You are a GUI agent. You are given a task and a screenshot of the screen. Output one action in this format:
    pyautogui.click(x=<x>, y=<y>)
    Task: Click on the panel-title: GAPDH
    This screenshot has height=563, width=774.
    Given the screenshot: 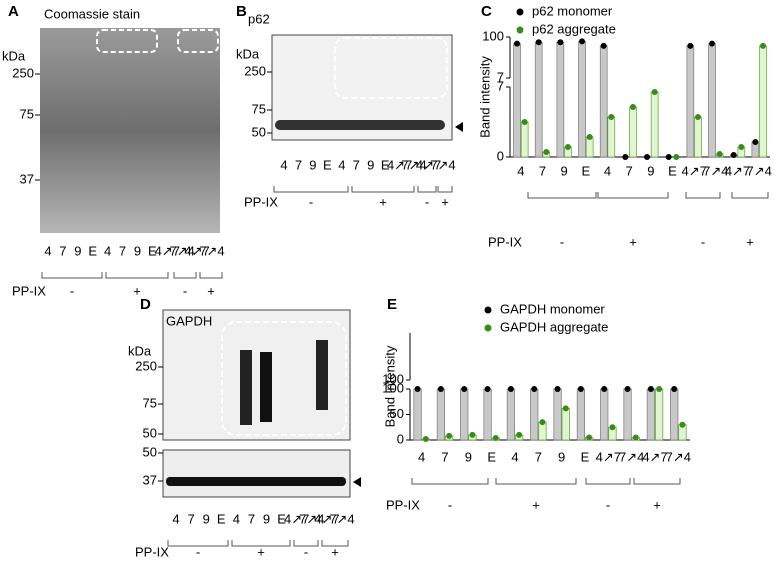 What is the action you would take?
    pyautogui.click(x=189, y=320)
    